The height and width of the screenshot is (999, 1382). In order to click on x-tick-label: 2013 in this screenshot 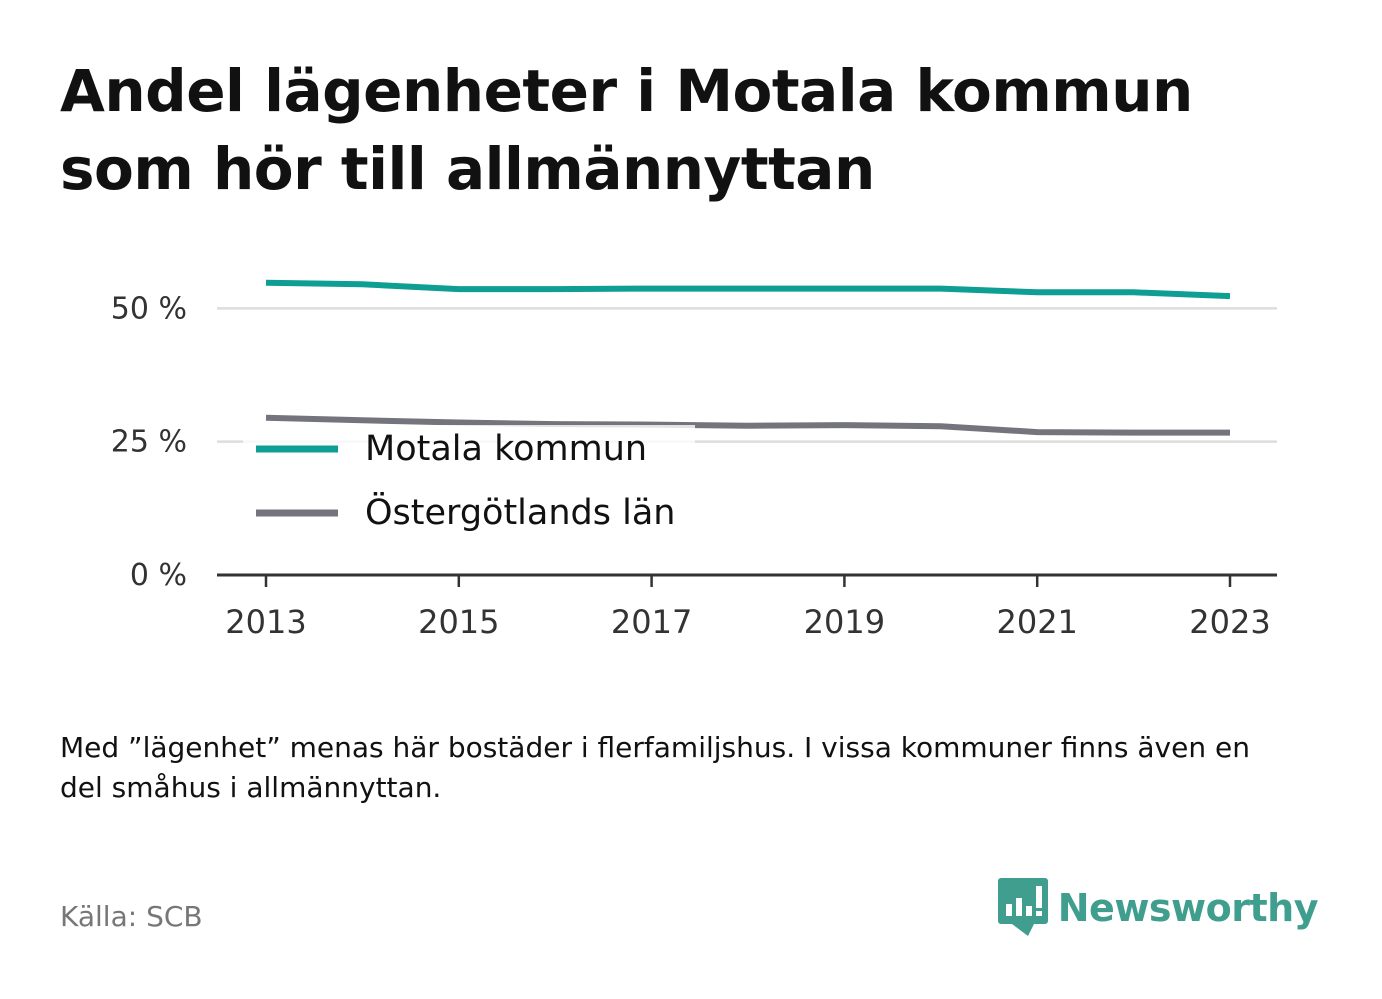, I will do `click(265, 622)`.